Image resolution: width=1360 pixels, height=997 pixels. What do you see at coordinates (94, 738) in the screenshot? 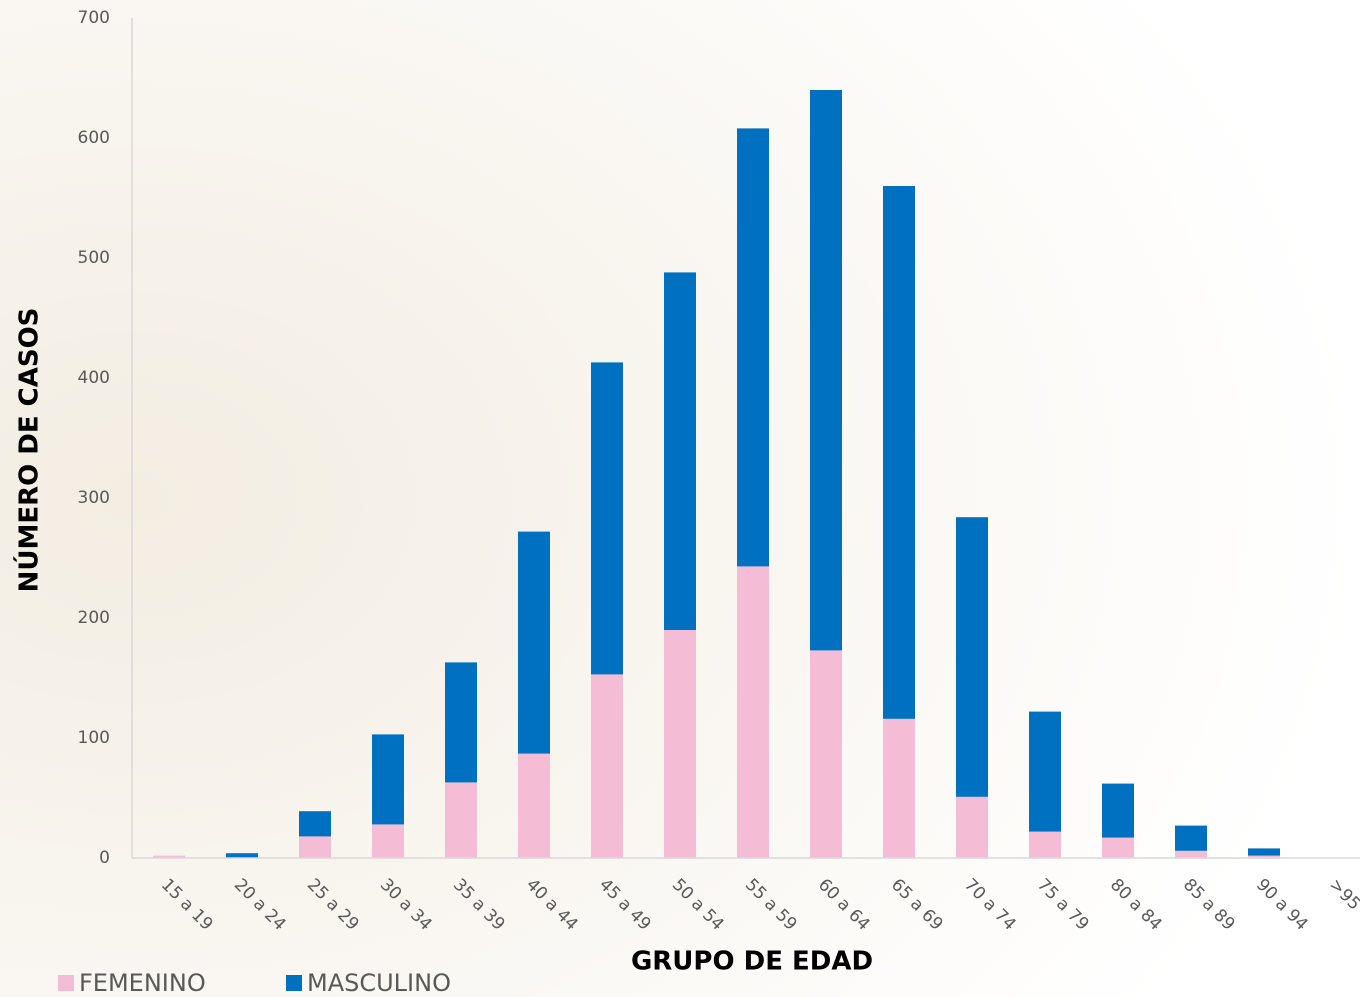
I see `y-tick-label: 100` at bounding box center [94, 738].